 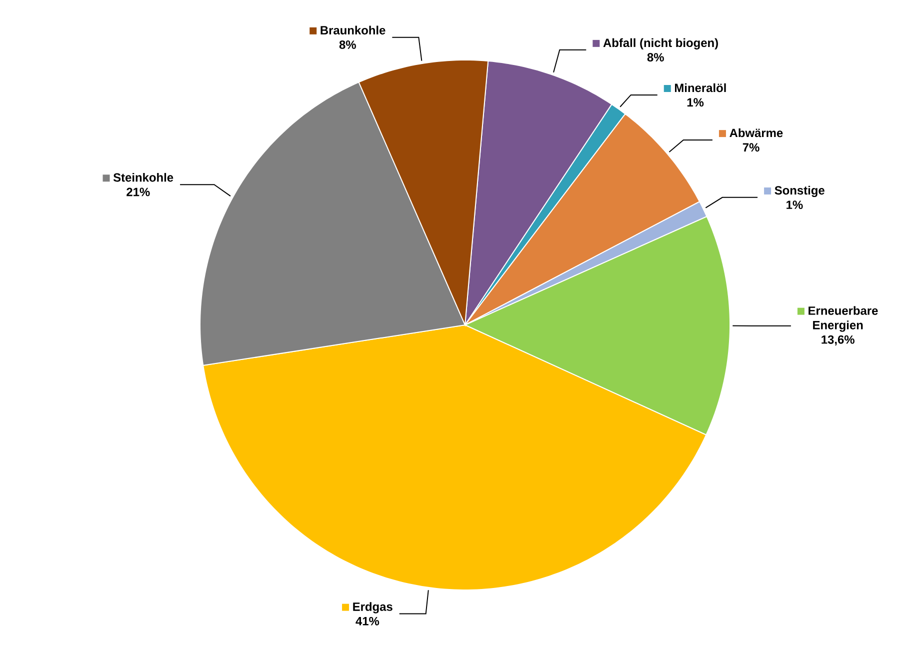 I want to click on legend-label: Steinkohle, so click(x=143, y=177).